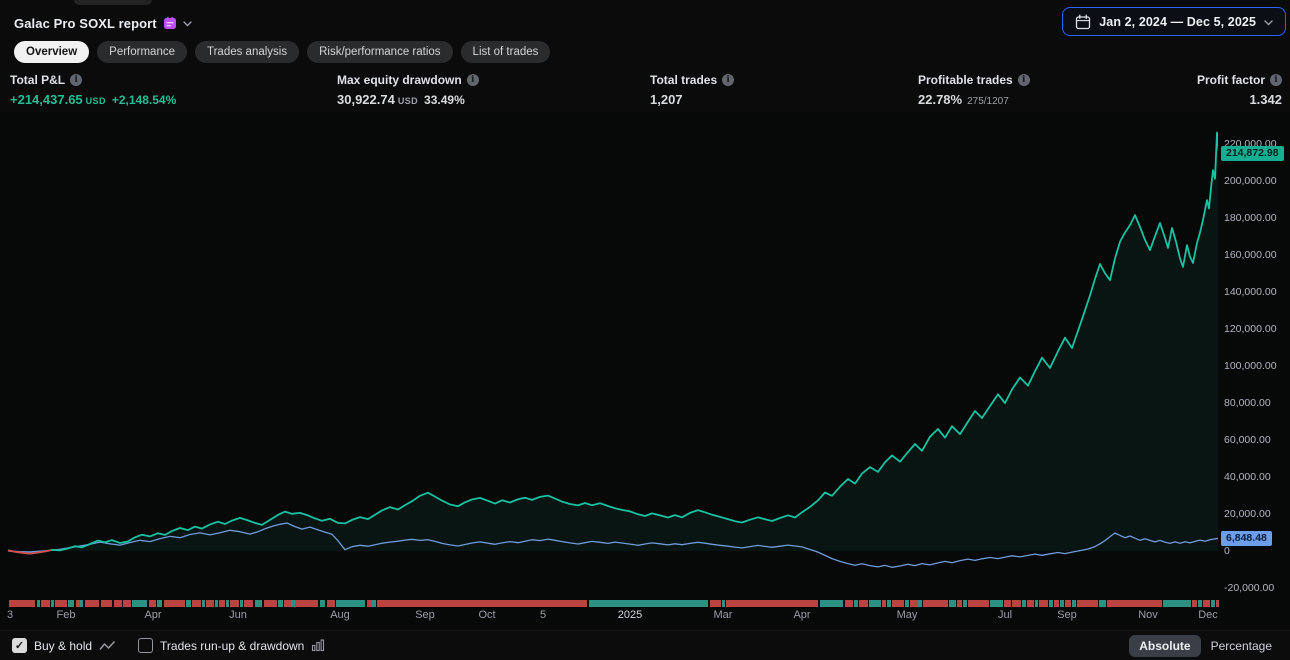  I want to click on trades-runup-label: Trades run-up & drawdown, so click(232, 645).